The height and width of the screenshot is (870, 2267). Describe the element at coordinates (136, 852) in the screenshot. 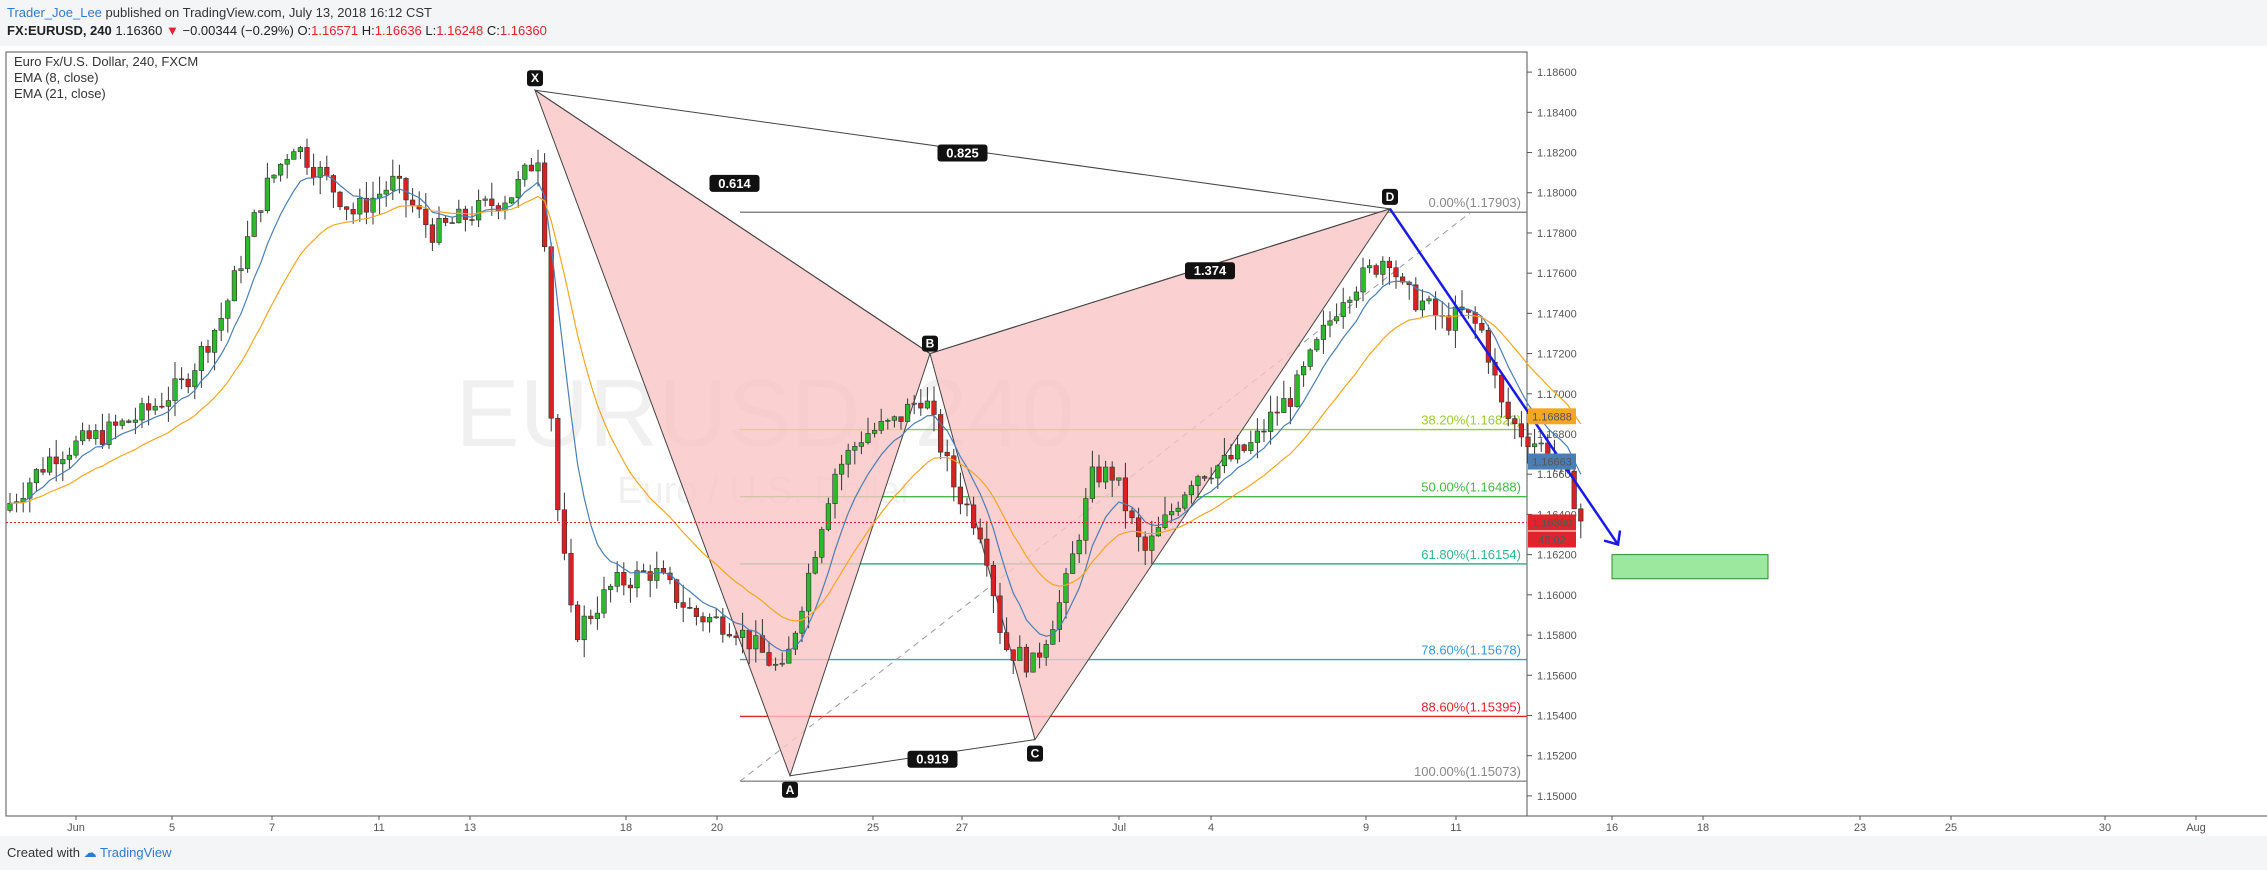

I see `tradingview-link: TradingView` at that location.